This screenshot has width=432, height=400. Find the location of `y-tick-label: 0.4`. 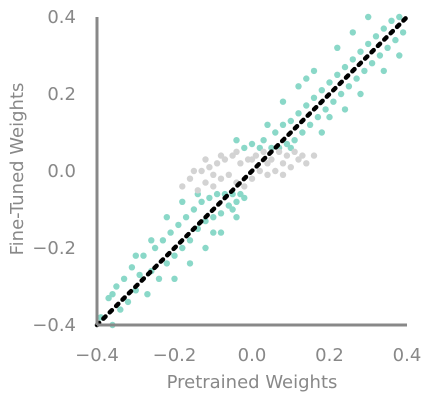

y-tick-label: 0.4 is located at coordinates (61, 17).